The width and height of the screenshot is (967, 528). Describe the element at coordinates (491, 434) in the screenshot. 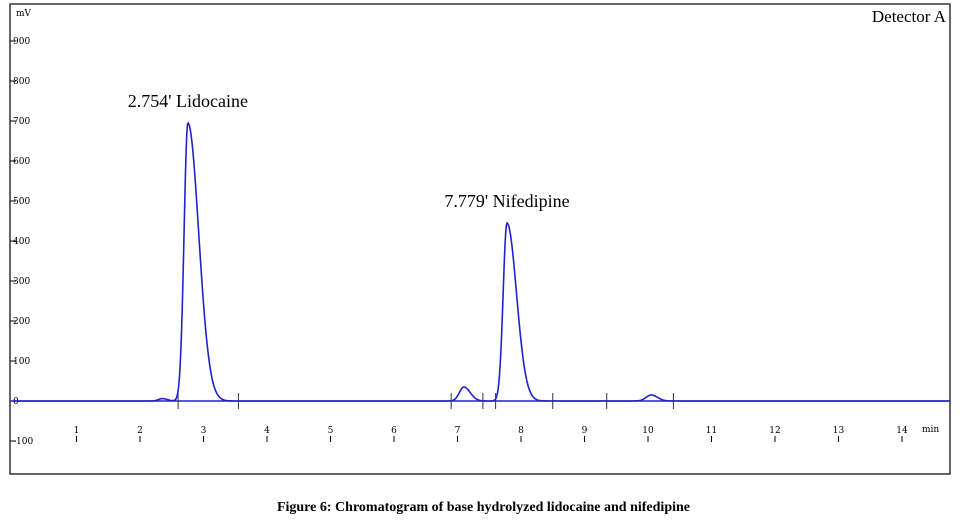

I see `x-axis: 1 2 3 4 5 6 7 8 9 10 11 12 13 14` at that location.